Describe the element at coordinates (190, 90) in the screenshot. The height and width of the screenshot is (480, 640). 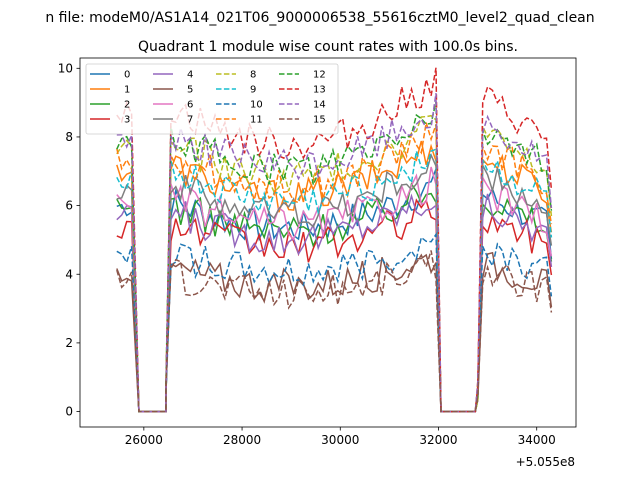
I see `legend-label: 5` at that location.